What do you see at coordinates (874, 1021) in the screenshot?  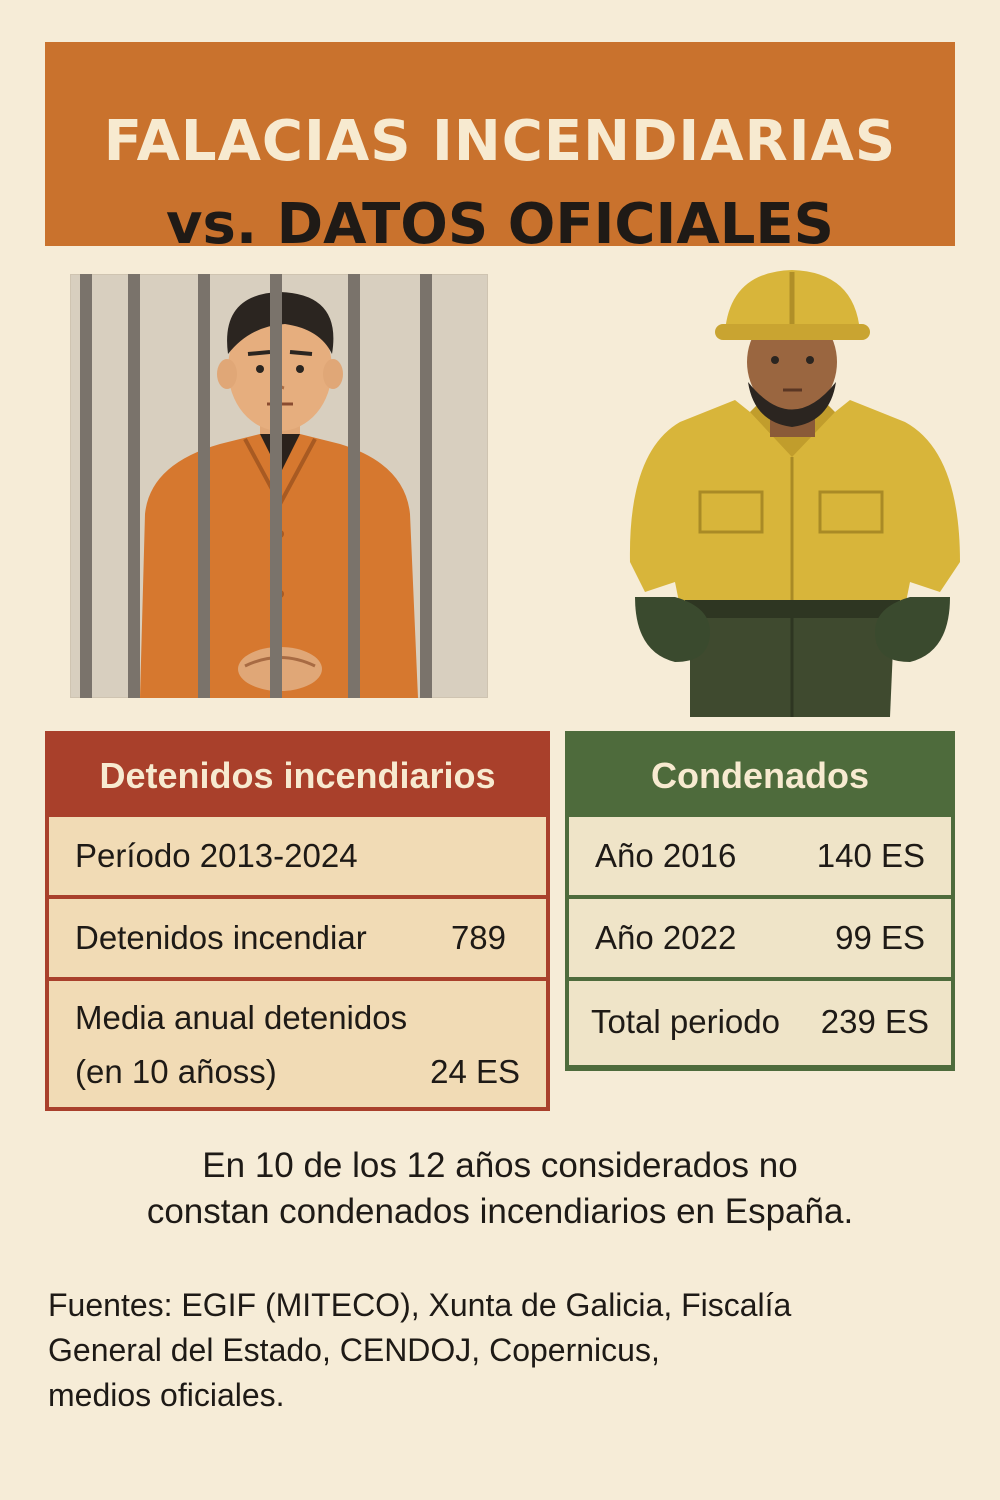 I see `row-value: 239 ES` at bounding box center [874, 1021].